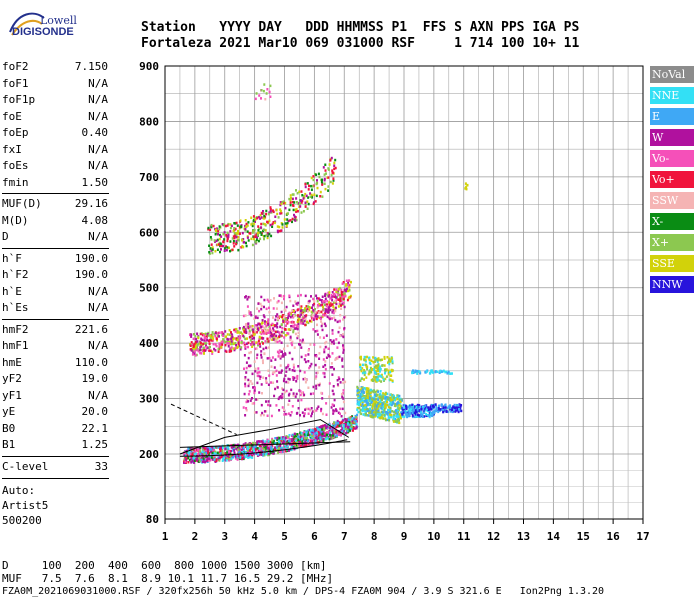 The width and height of the screenshot is (700, 600). I want to click on legend-item-nne: NNE, so click(672, 95).